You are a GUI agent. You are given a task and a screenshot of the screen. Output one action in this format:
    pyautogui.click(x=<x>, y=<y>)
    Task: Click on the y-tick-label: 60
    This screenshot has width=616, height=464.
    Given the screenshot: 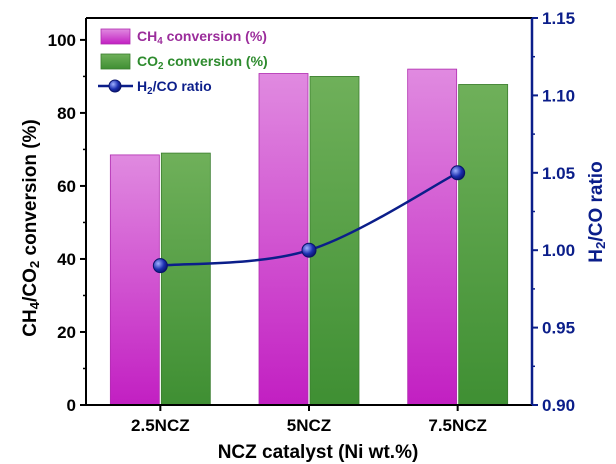 What is the action you would take?
    pyautogui.click(x=66, y=186)
    